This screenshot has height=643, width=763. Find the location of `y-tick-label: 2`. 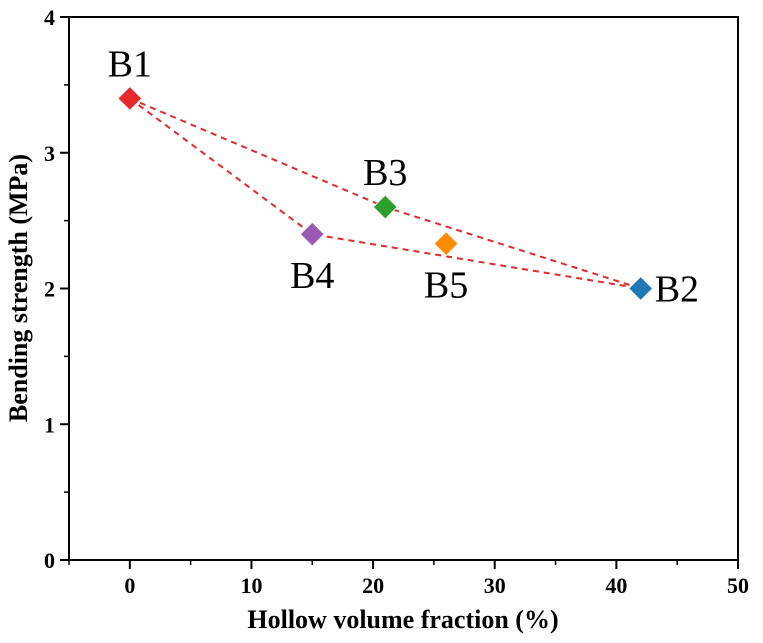

y-tick-label: 2 is located at coordinates (49, 289).